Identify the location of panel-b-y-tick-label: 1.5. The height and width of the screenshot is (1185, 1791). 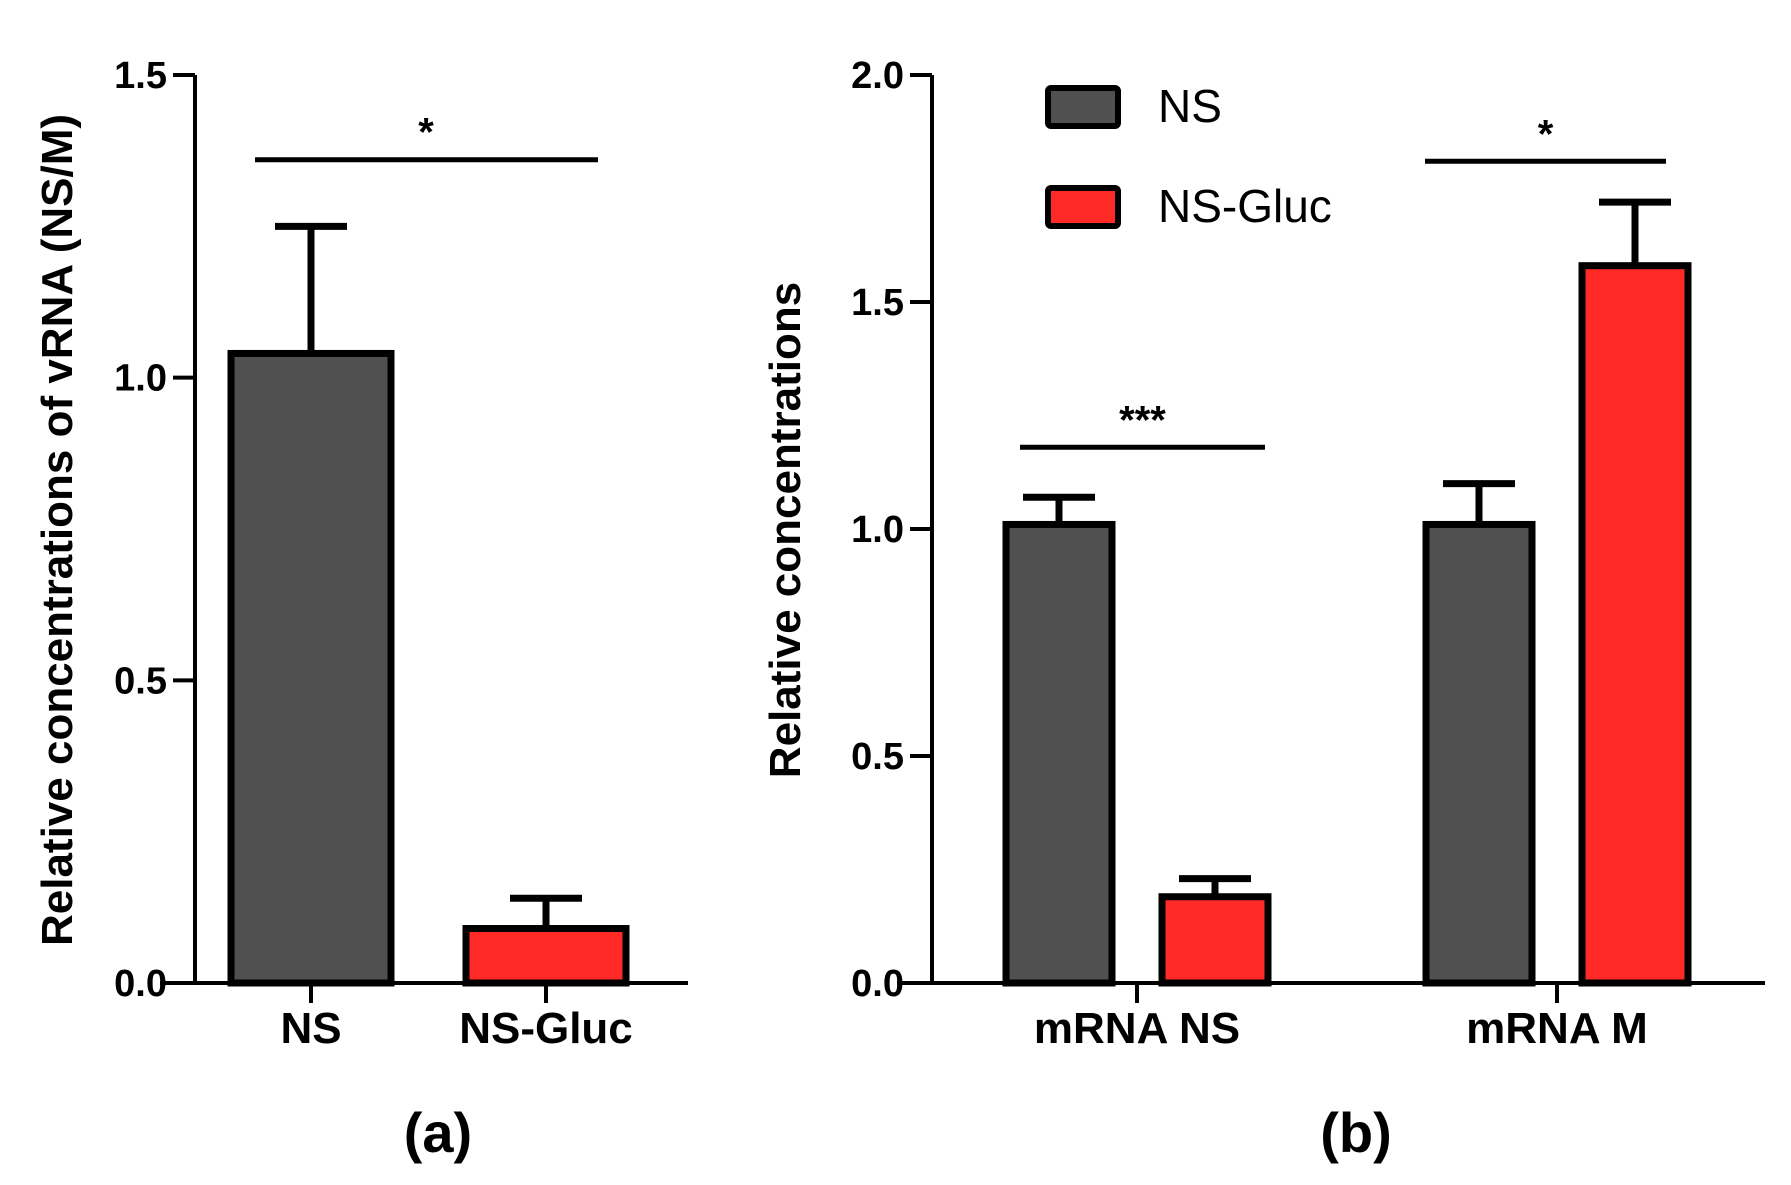
(877, 303).